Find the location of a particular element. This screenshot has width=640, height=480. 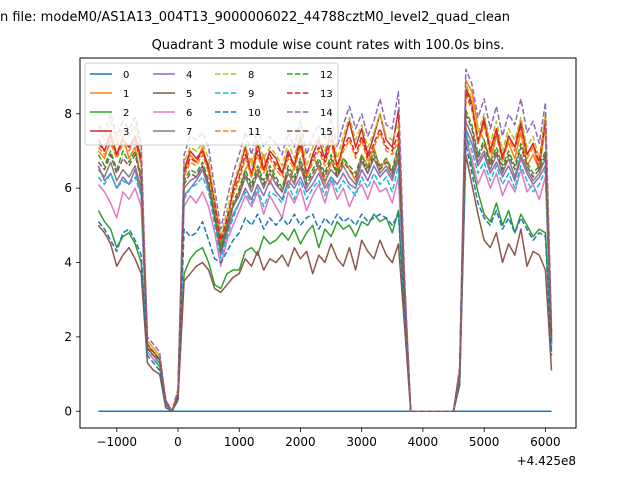

legend-label-2: 2 is located at coordinates (126, 113).